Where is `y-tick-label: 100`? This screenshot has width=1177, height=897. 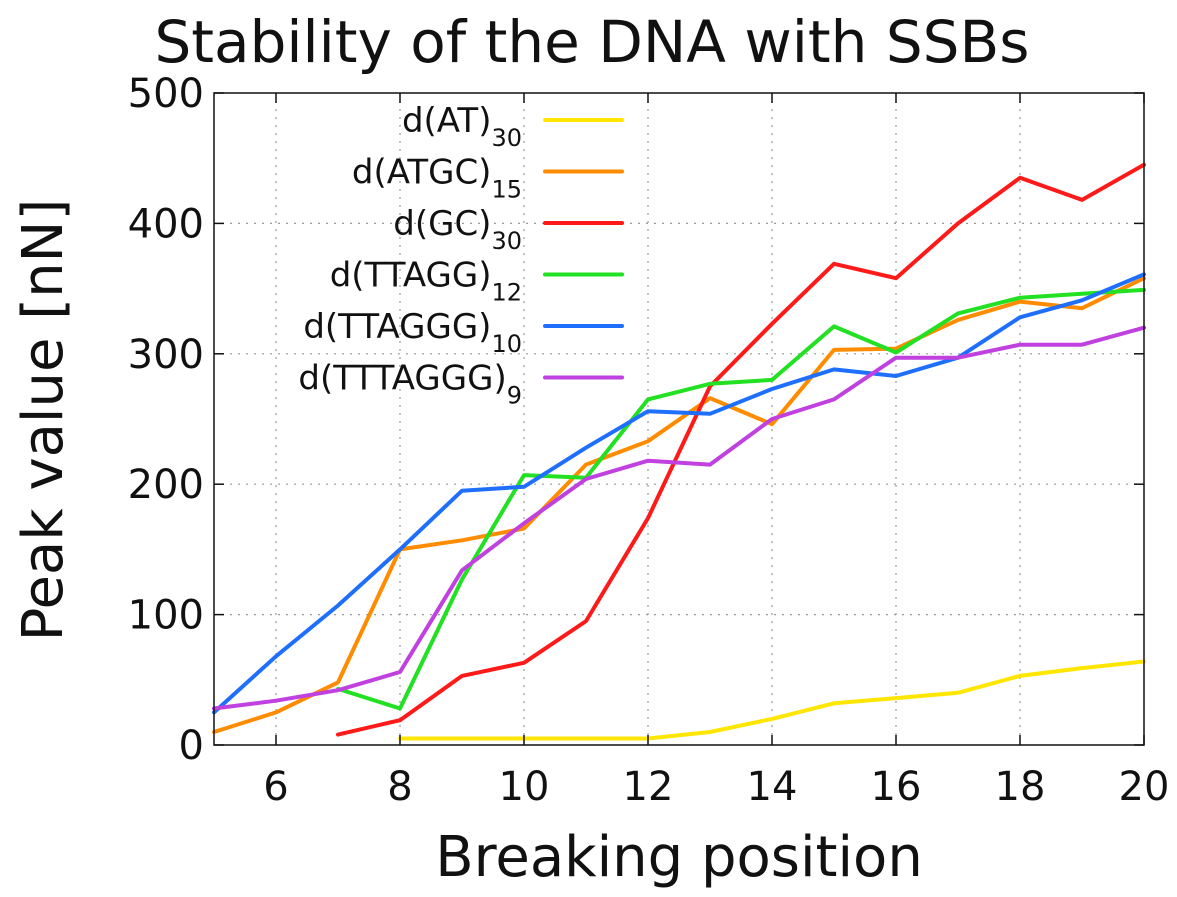 y-tick-label: 100 is located at coordinates (166, 616).